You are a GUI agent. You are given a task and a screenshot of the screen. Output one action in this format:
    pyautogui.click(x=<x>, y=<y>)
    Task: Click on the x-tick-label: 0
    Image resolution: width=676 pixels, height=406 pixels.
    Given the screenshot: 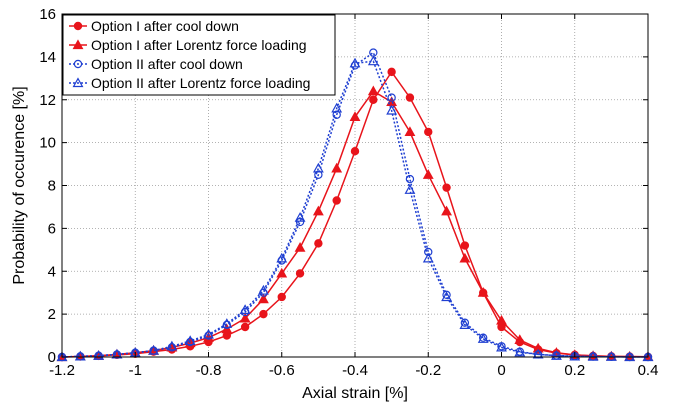 What is the action you would take?
    pyautogui.click(x=501, y=370)
    